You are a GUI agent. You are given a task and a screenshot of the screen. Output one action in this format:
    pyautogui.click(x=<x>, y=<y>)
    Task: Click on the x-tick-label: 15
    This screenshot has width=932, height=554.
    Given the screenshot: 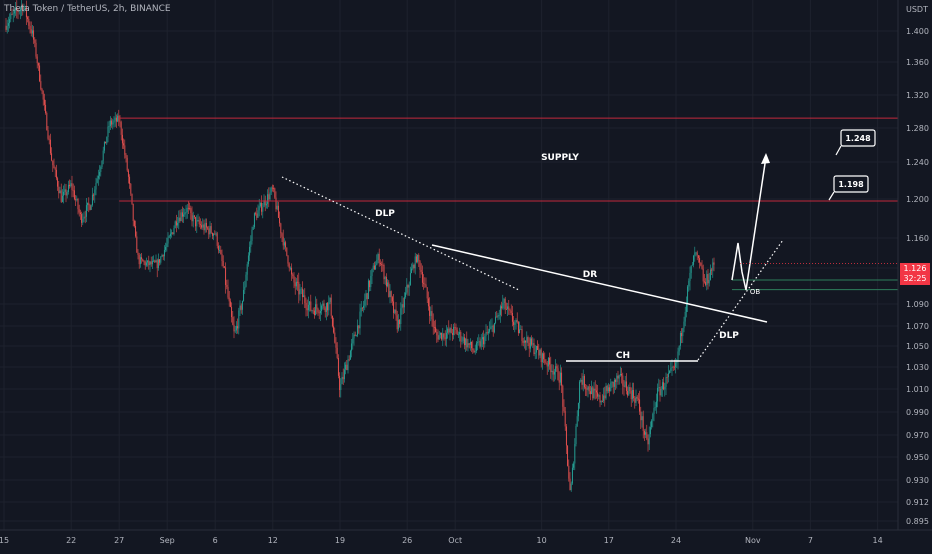 What is the action you would take?
    pyautogui.click(x=4, y=540)
    